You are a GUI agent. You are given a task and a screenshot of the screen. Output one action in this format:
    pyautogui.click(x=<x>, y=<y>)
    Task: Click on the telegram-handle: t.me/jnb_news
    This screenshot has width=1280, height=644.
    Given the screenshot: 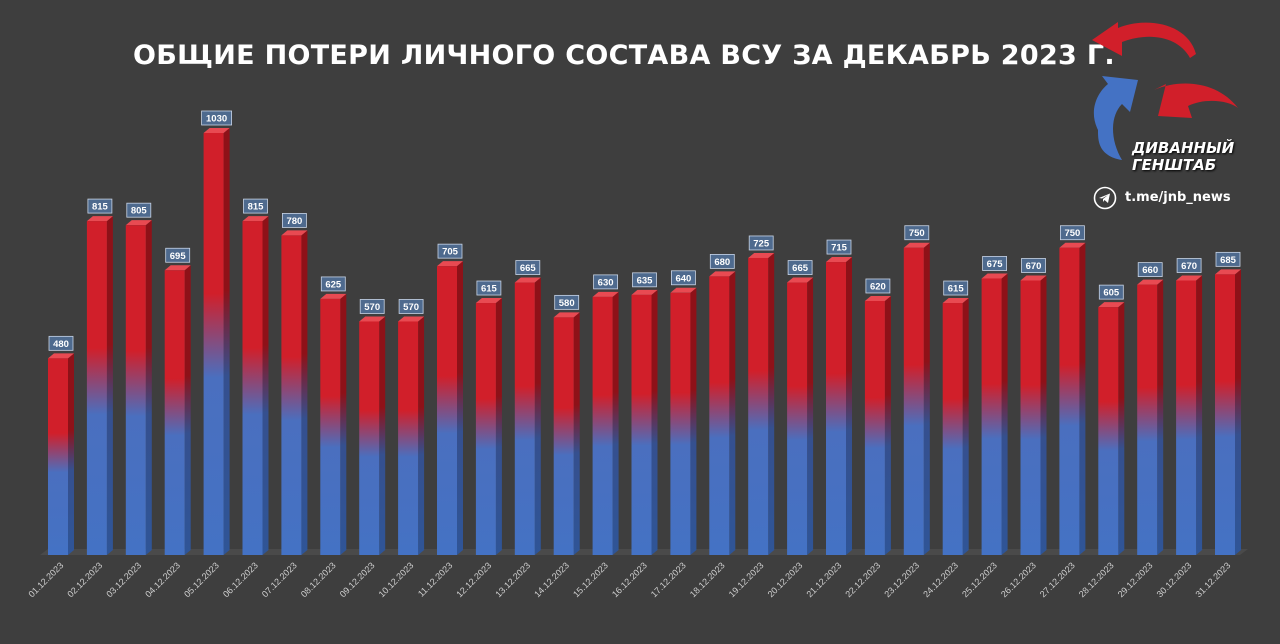 What is the action you would take?
    pyautogui.click(x=1178, y=197)
    